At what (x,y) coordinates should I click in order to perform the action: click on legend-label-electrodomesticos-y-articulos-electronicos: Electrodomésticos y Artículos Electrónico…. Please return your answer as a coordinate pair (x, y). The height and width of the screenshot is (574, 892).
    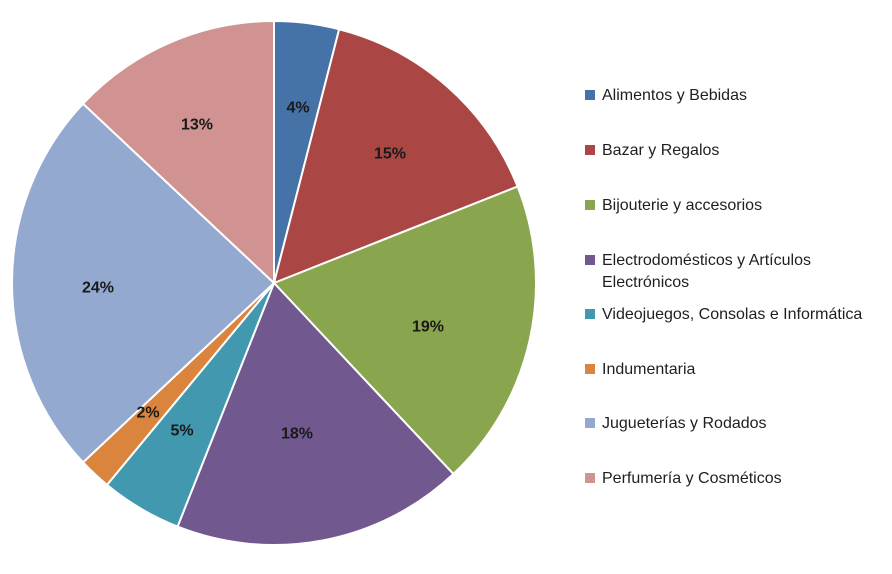
    Looking at the image, I should click on (706, 271).